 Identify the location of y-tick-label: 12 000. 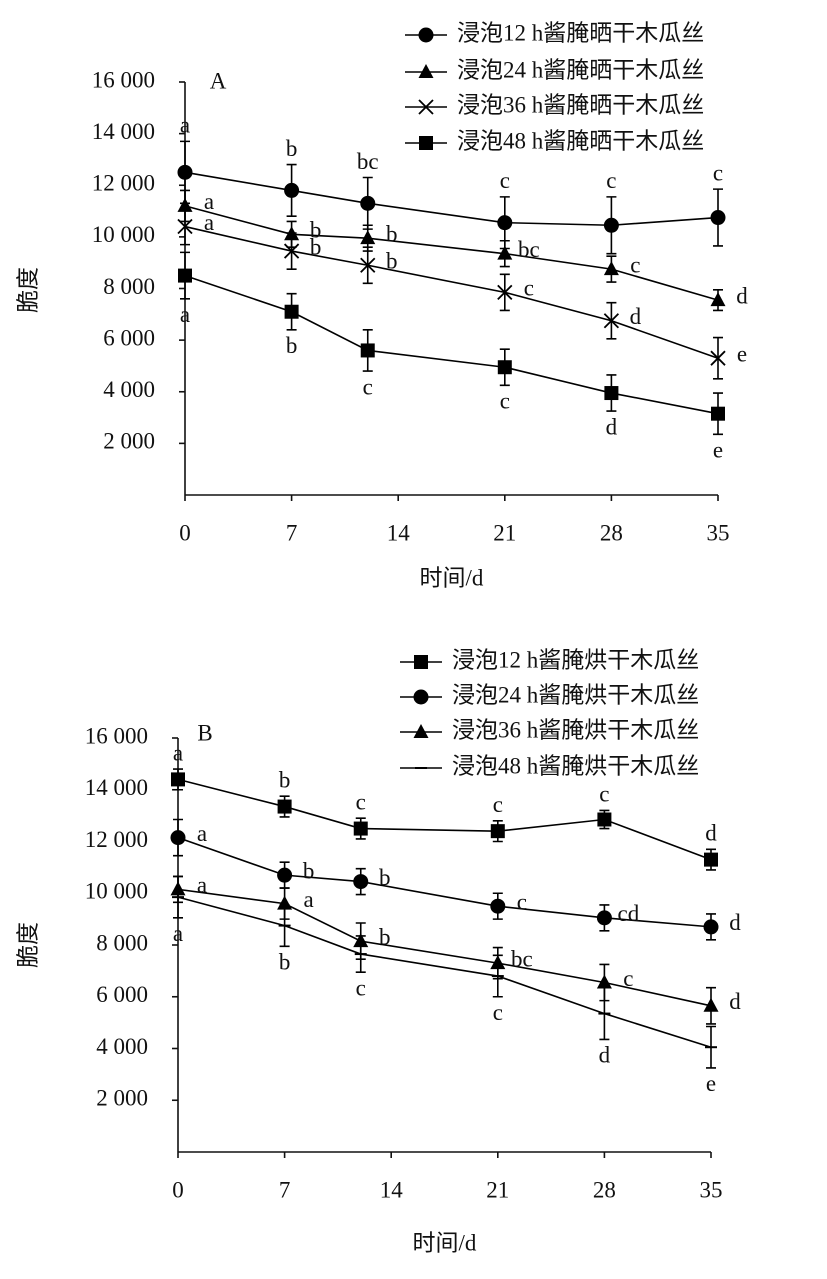
(123, 183).